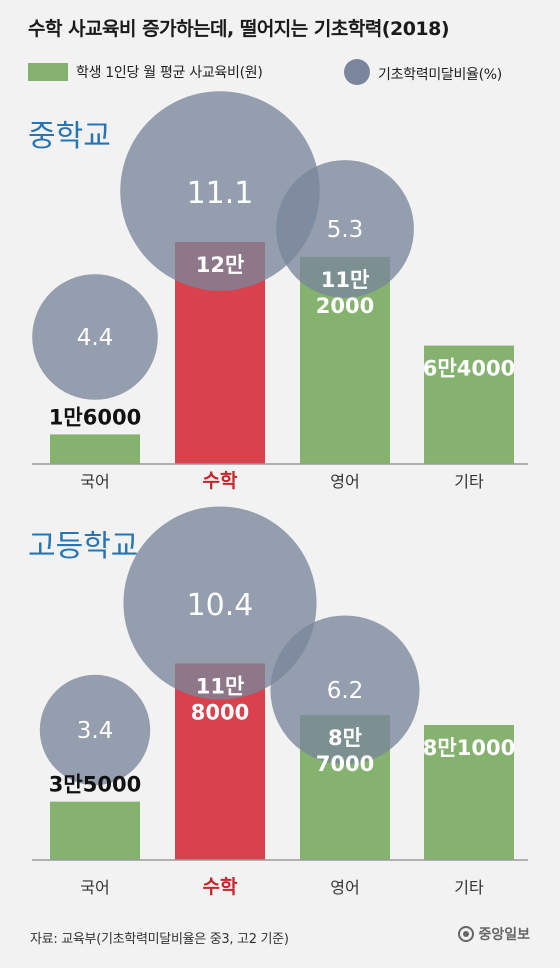 This screenshot has width=560, height=968. I want to click on bubble-label-2: 5.3, so click(345, 230).